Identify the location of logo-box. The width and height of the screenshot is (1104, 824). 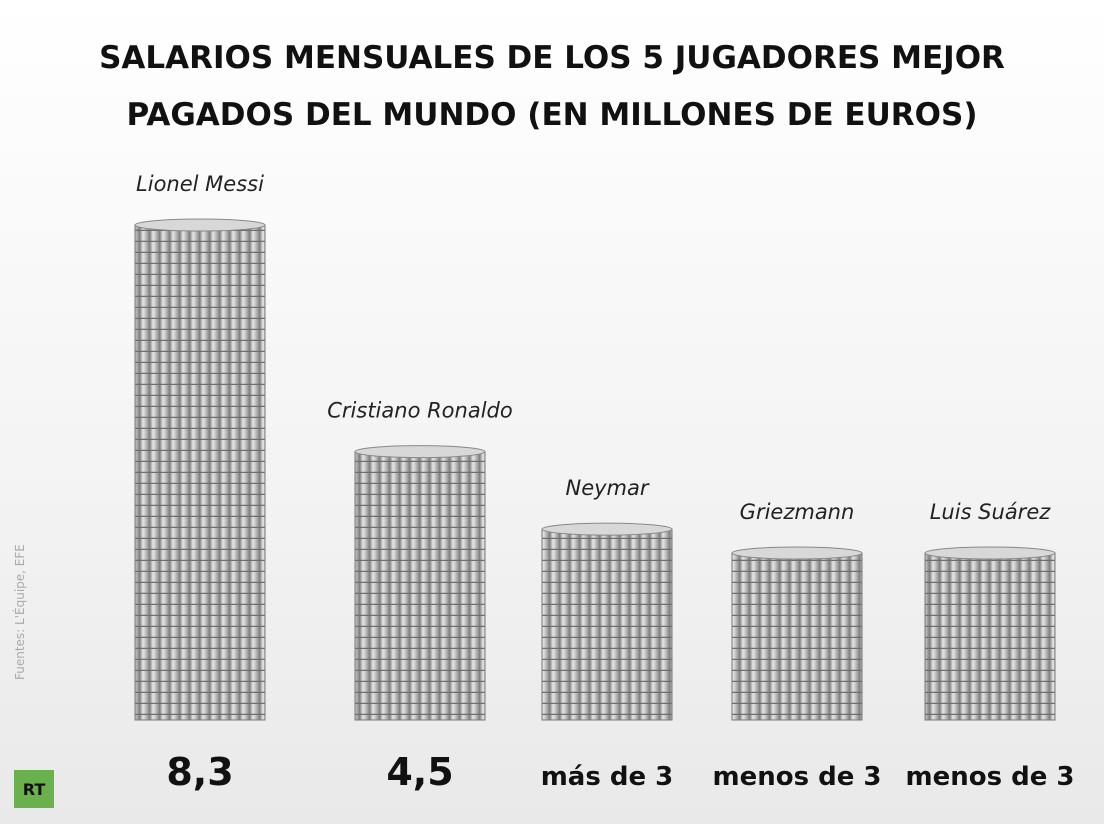
(34, 789).